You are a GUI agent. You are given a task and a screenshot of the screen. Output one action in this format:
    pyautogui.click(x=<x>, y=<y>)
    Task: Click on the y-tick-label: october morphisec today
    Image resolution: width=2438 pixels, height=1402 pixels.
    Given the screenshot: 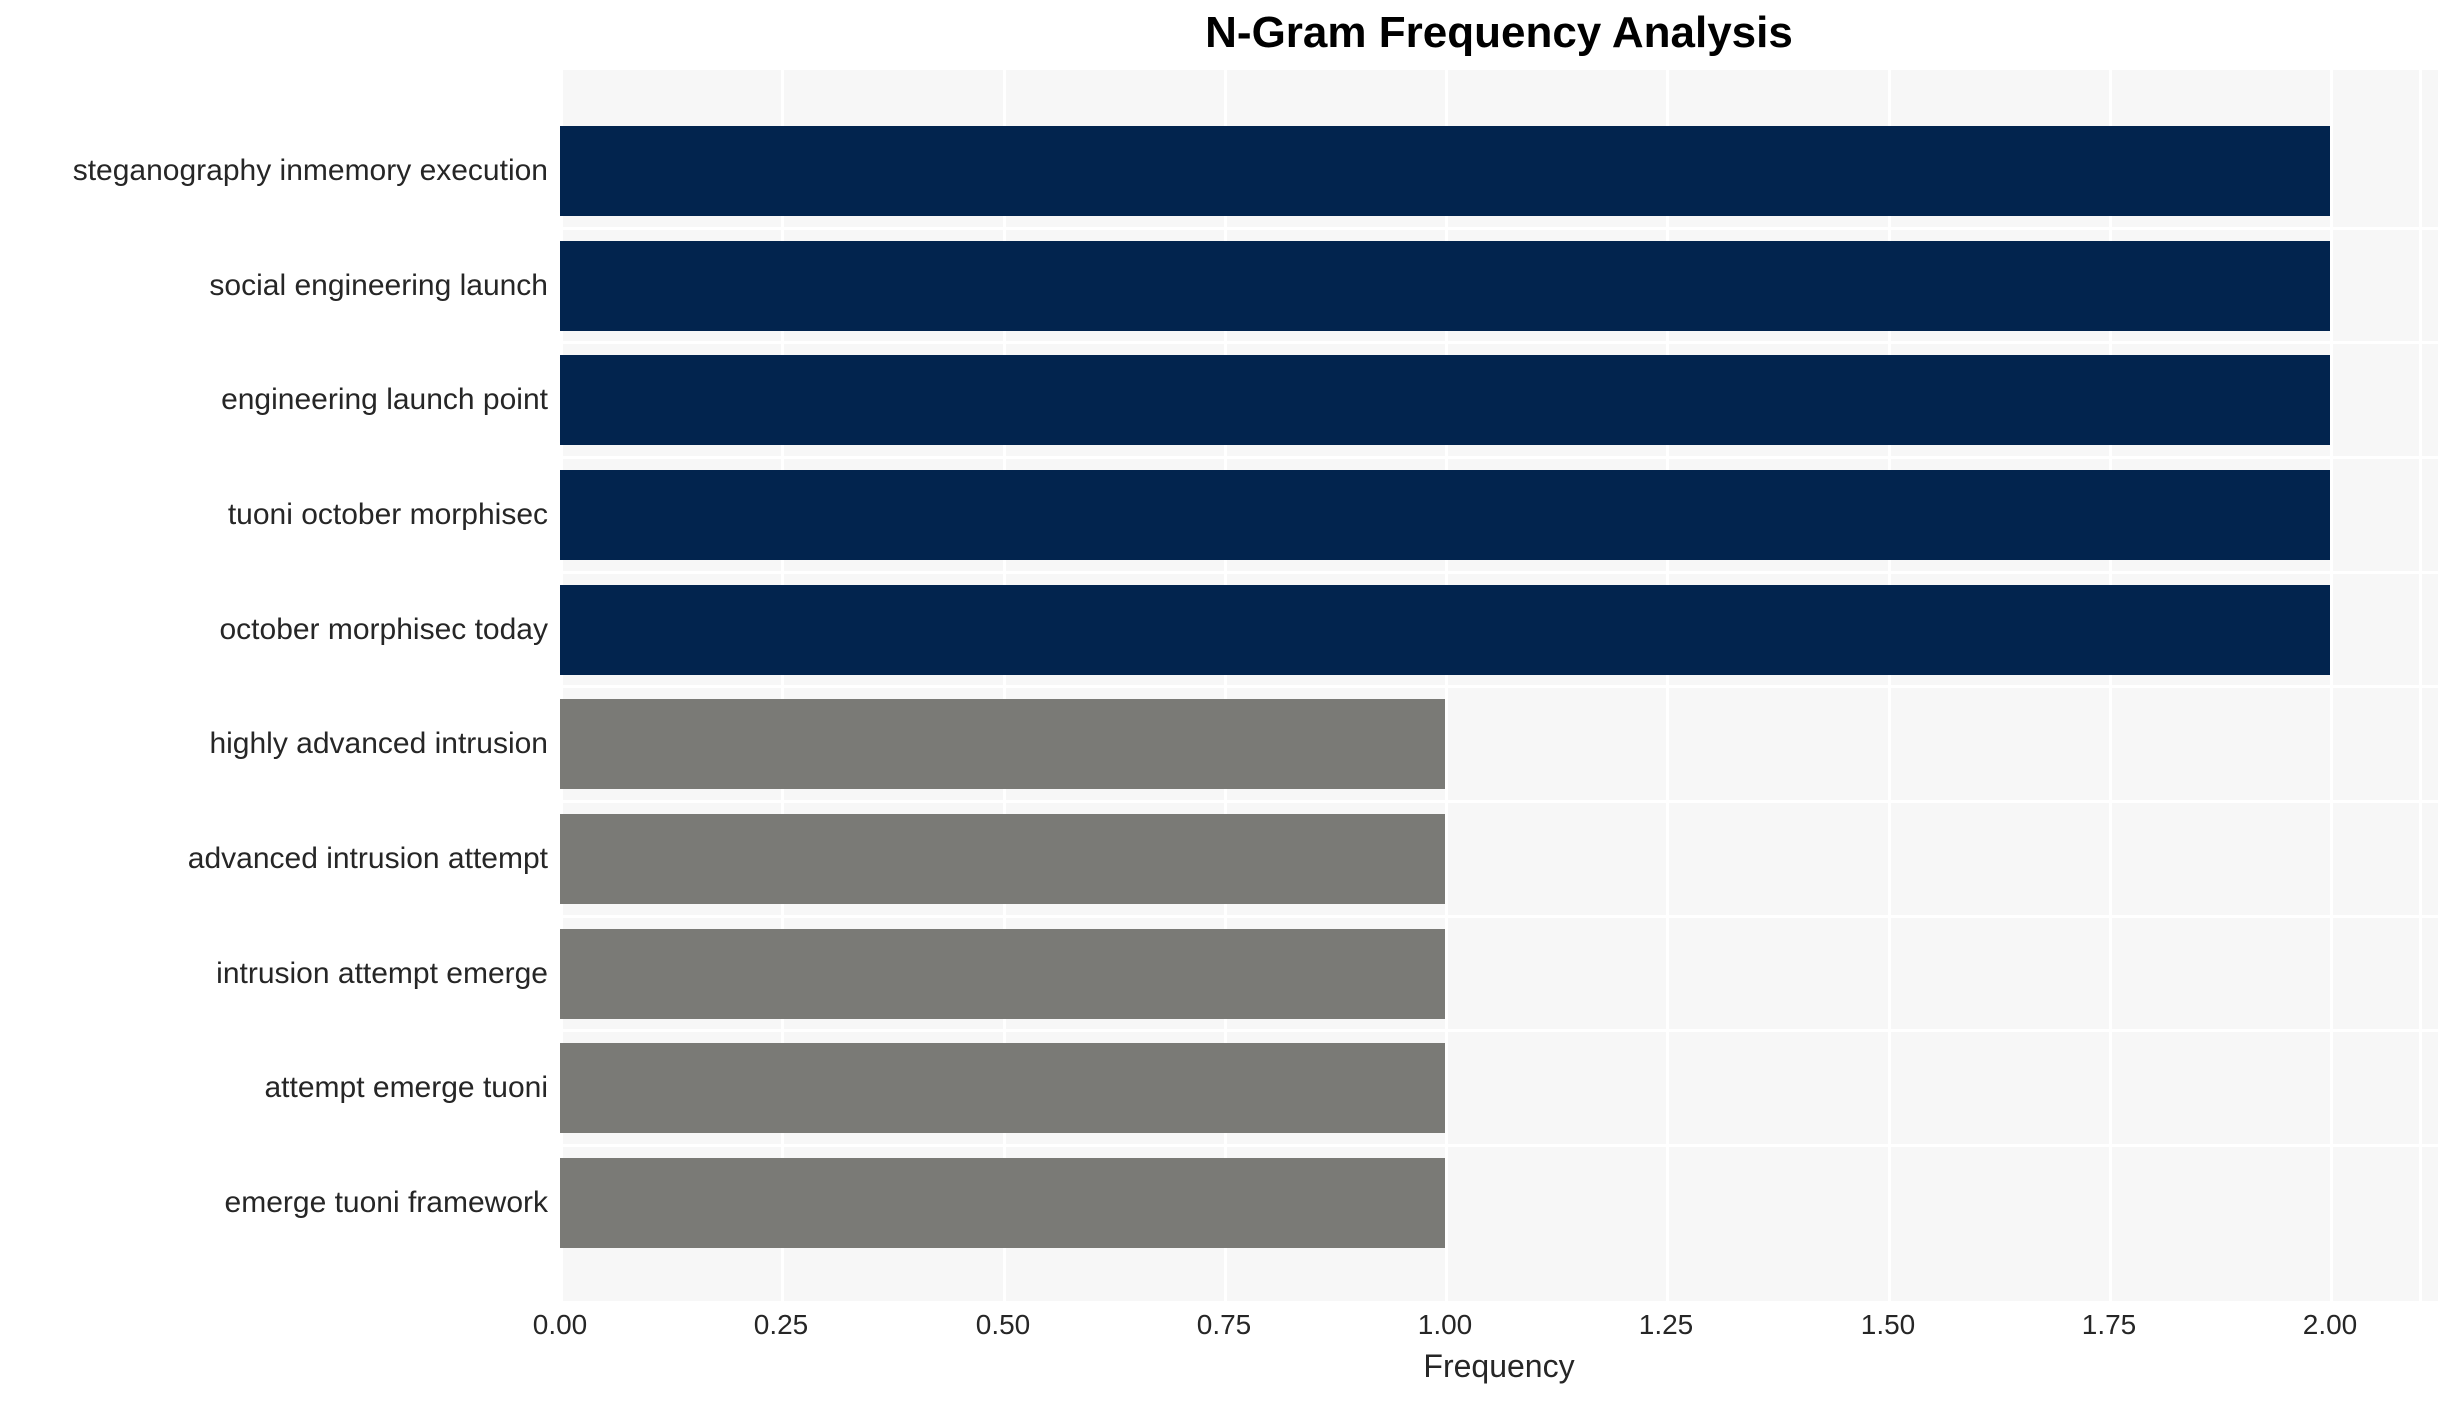 What is the action you would take?
    pyautogui.click(x=383, y=629)
    